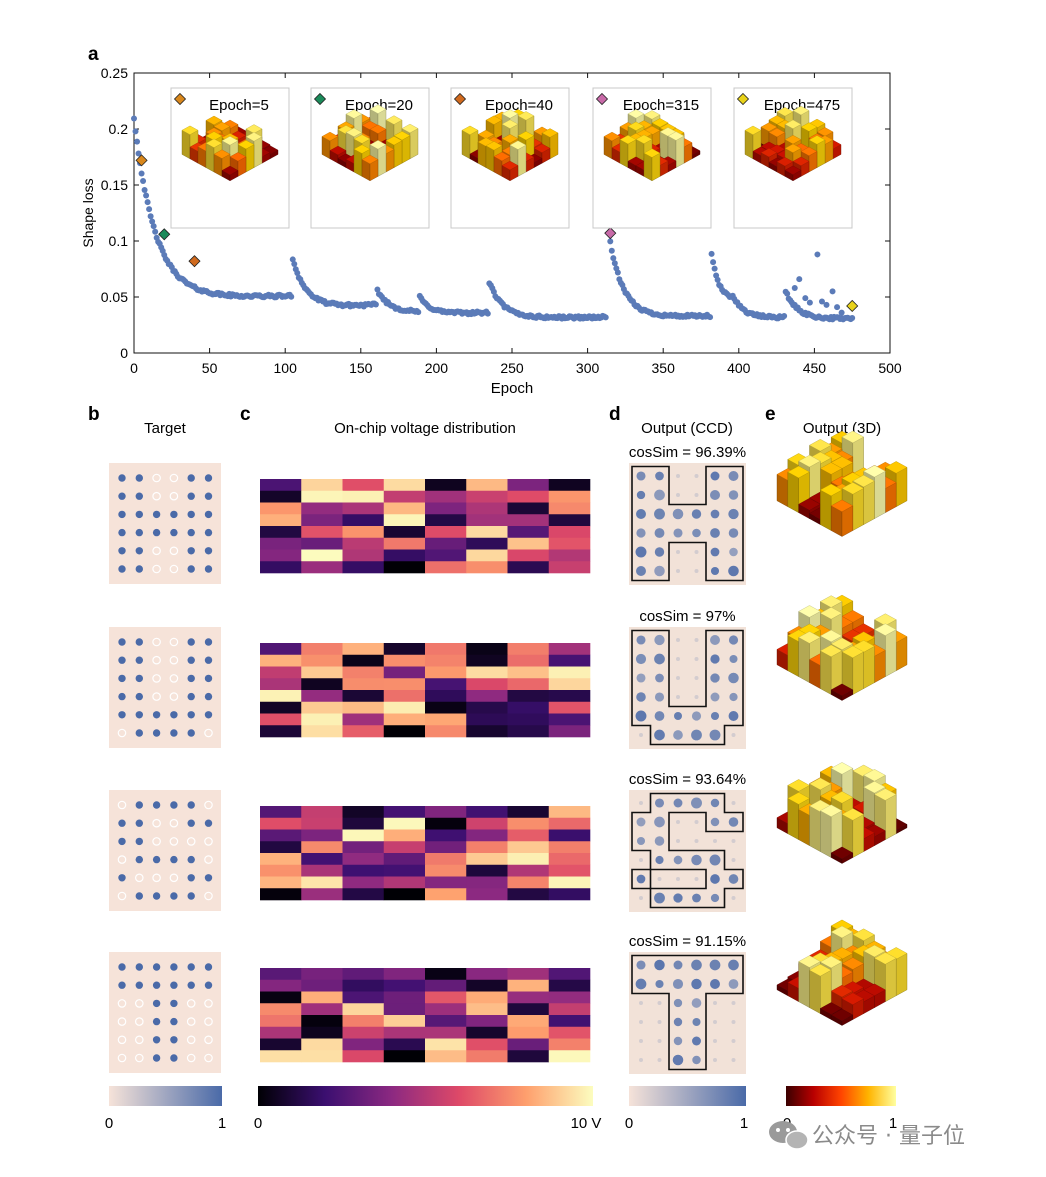 The image size is (1046, 1177). Describe the element at coordinates (602, 99) in the screenshot. I see `inset-marker` at that location.